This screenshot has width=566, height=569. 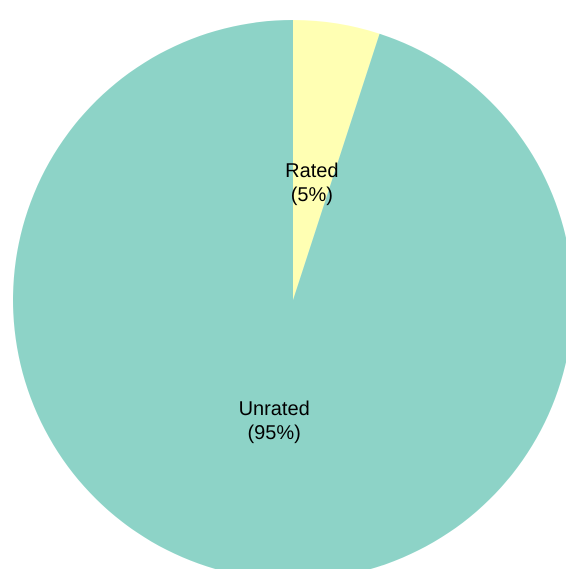 I want to click on slice-label: Unrated, so click(x=274, y=409).